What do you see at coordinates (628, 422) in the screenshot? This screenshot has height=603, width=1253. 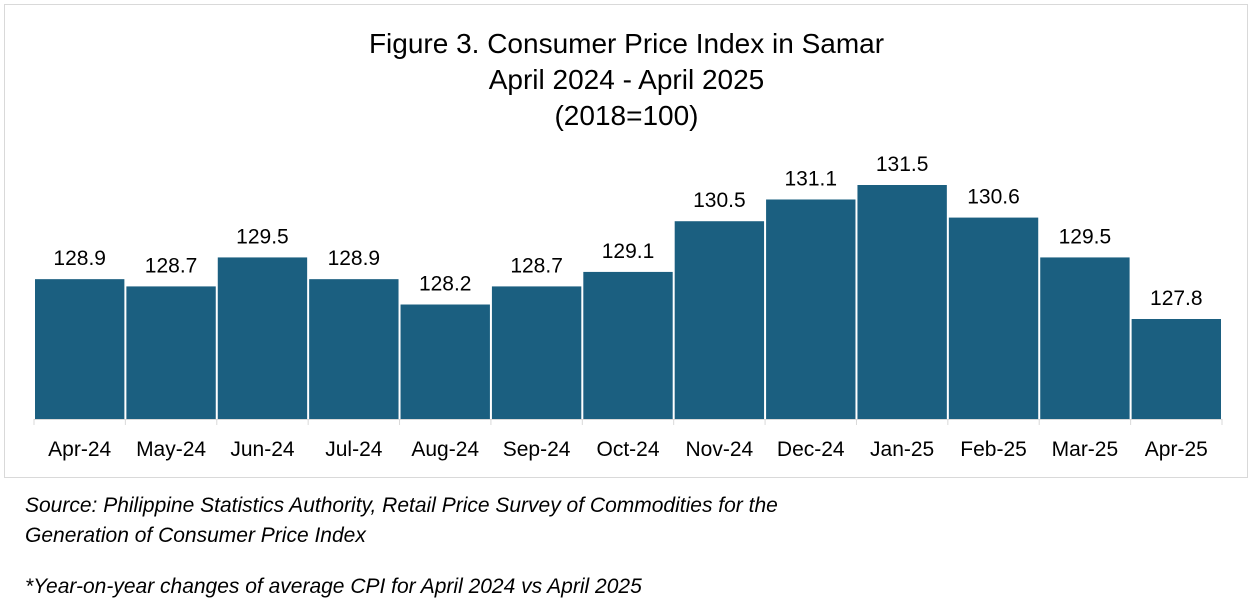 I see `x-tick-marks` at bounding box center [628, 422].